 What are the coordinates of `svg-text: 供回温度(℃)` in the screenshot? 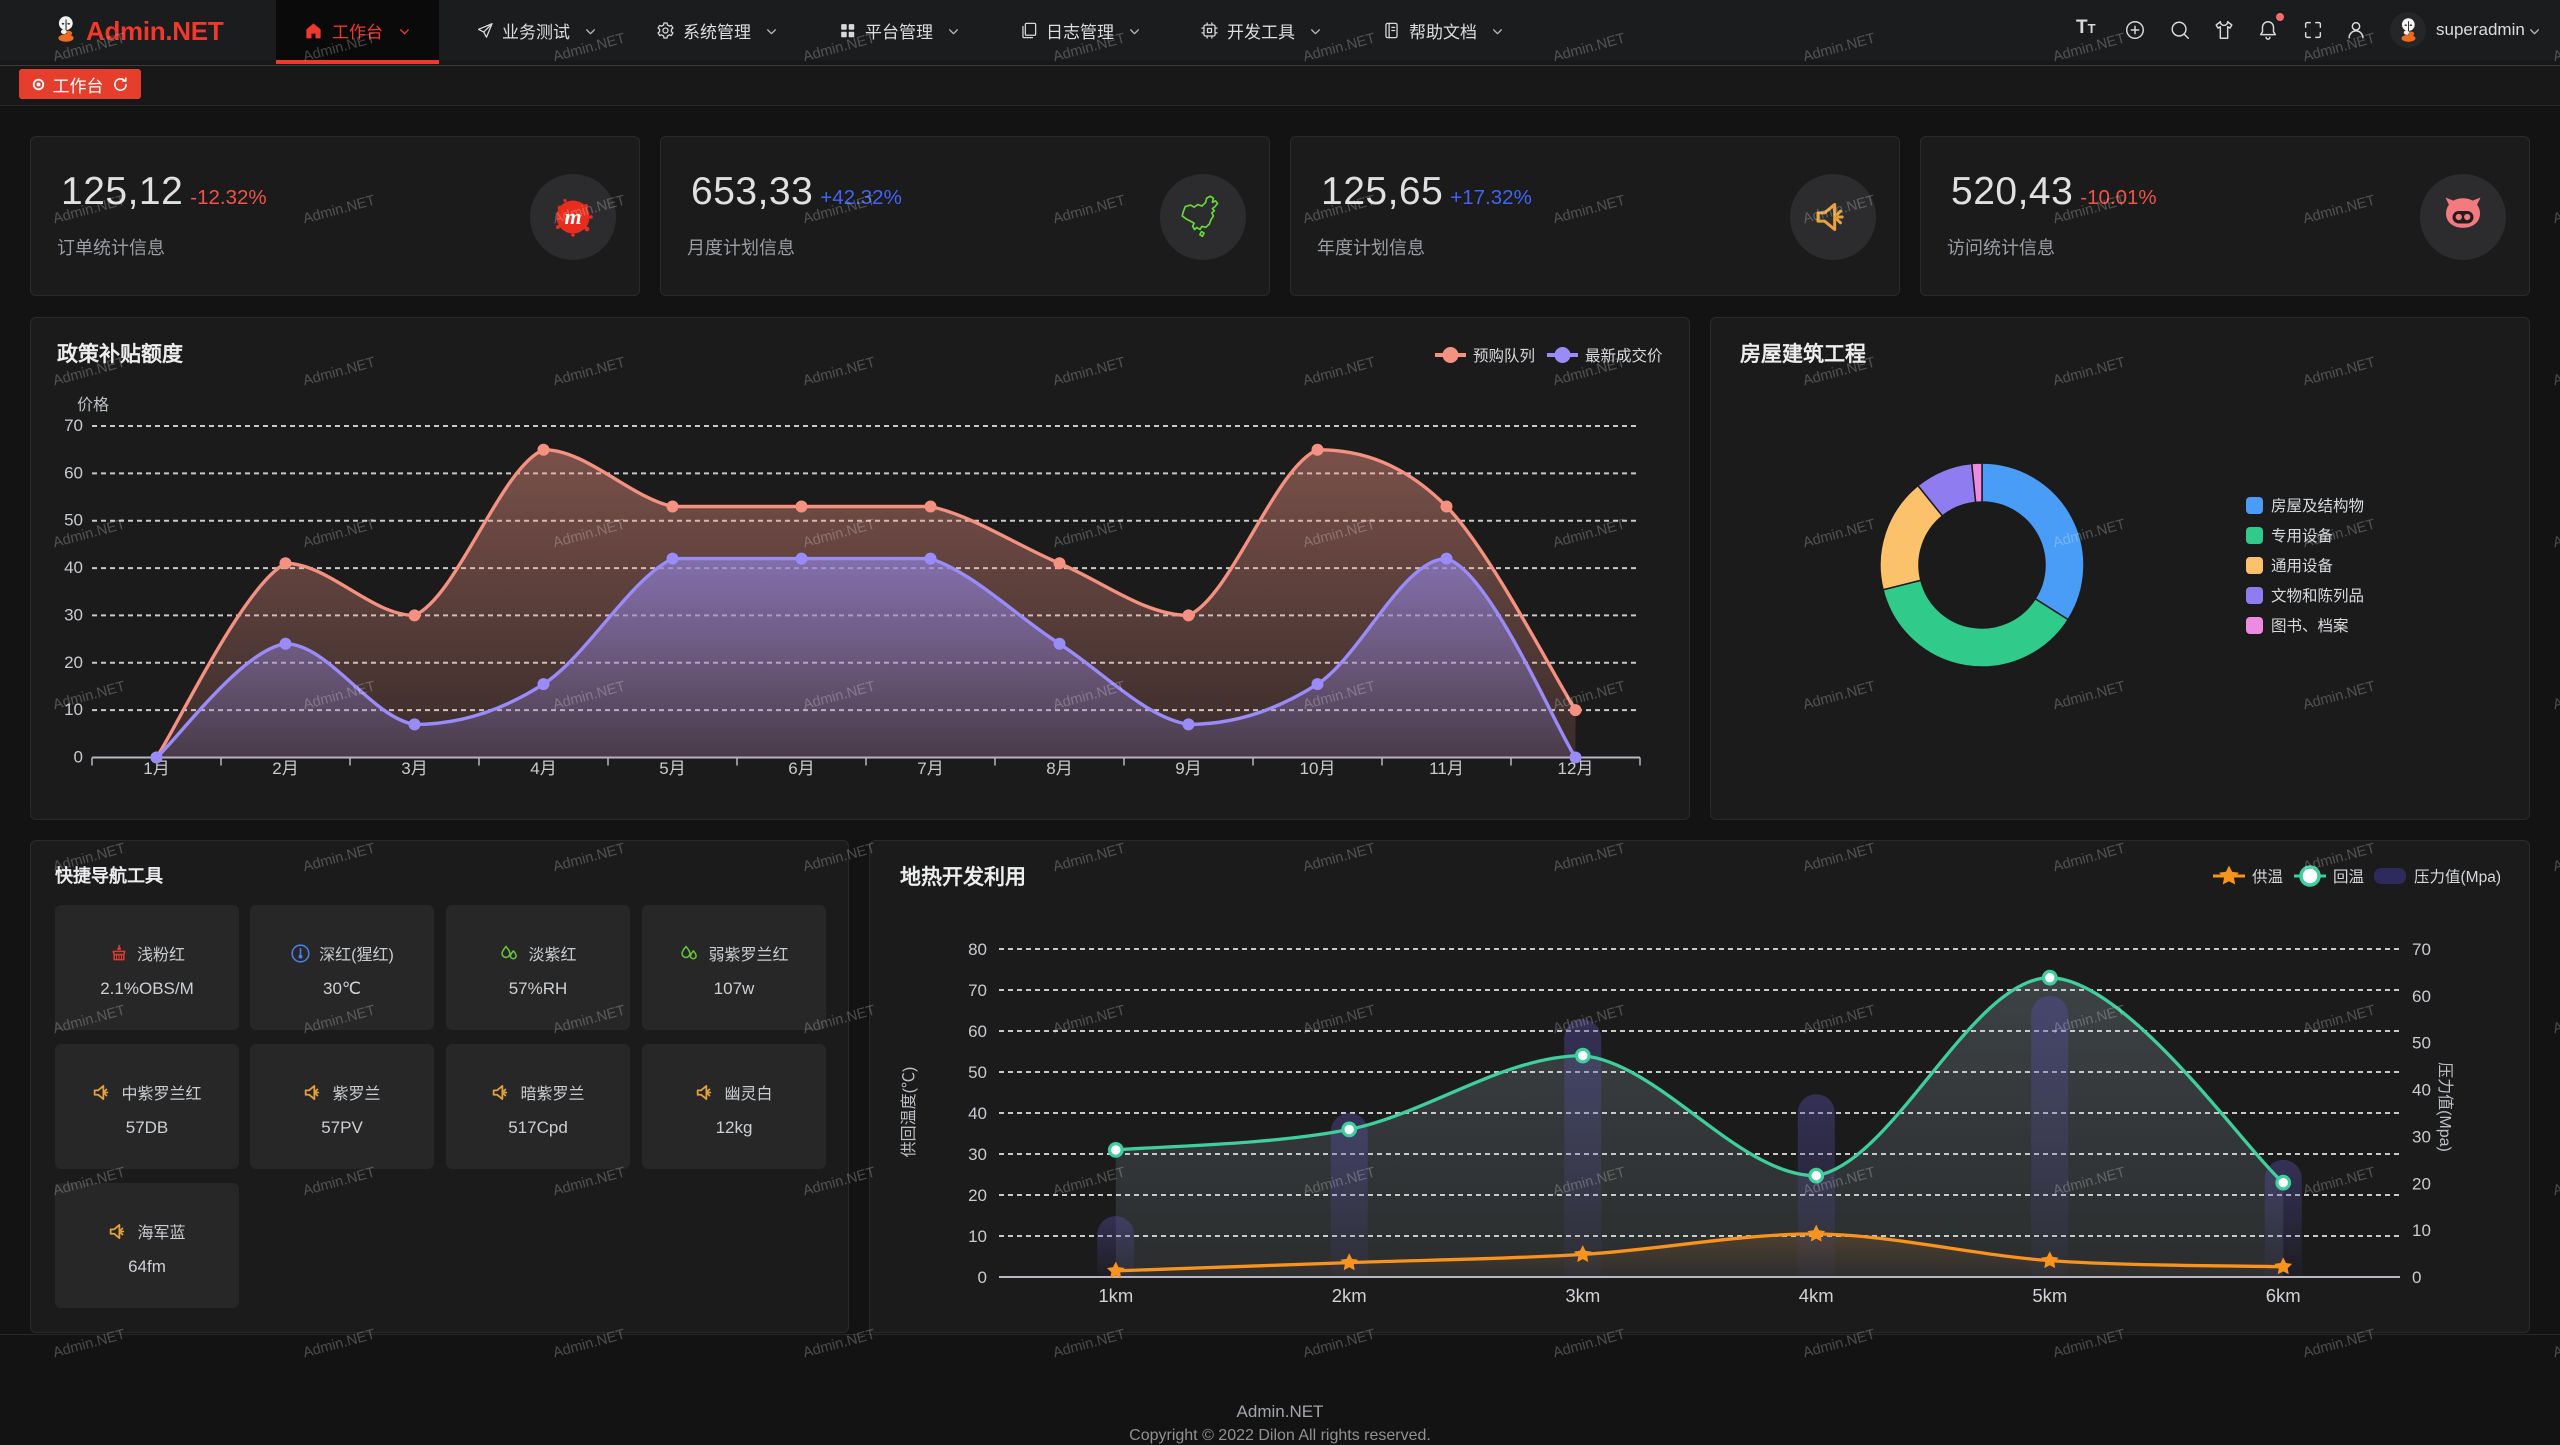 It's located at (909, 1112).